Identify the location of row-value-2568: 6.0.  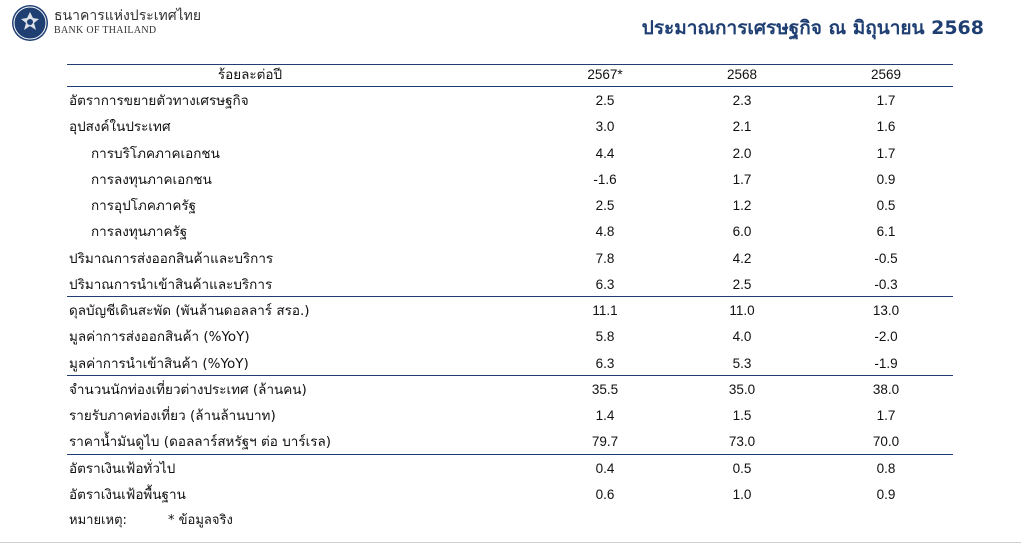
(742, 232).